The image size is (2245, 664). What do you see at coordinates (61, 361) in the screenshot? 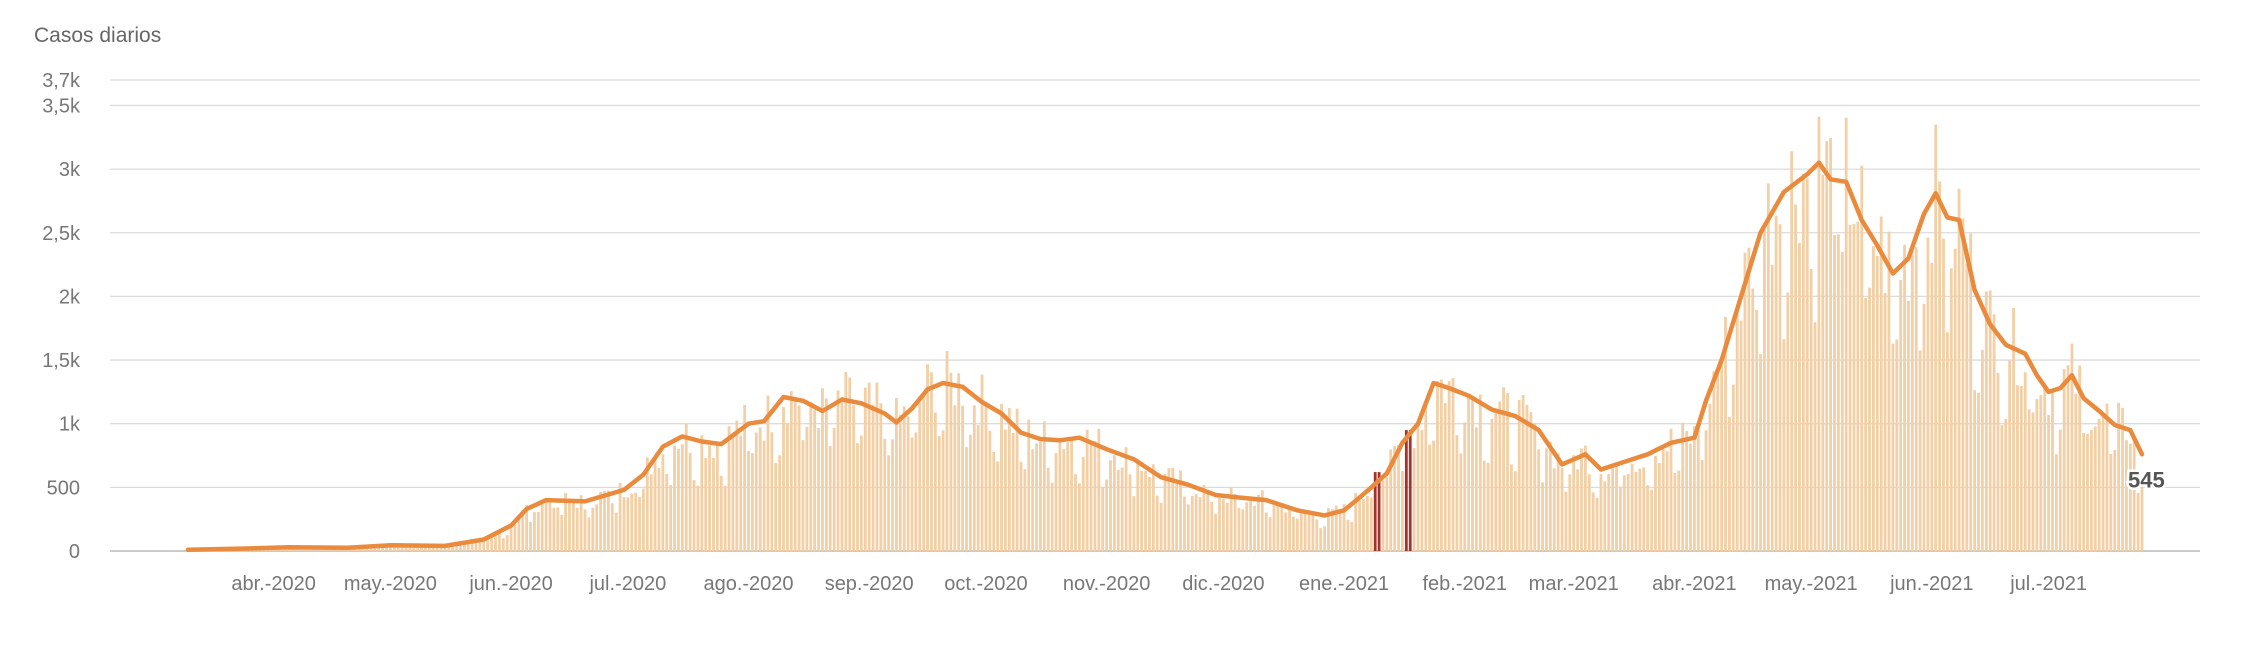
I see `y-tick-label: 1,5k` at bounding box center [61, 361].